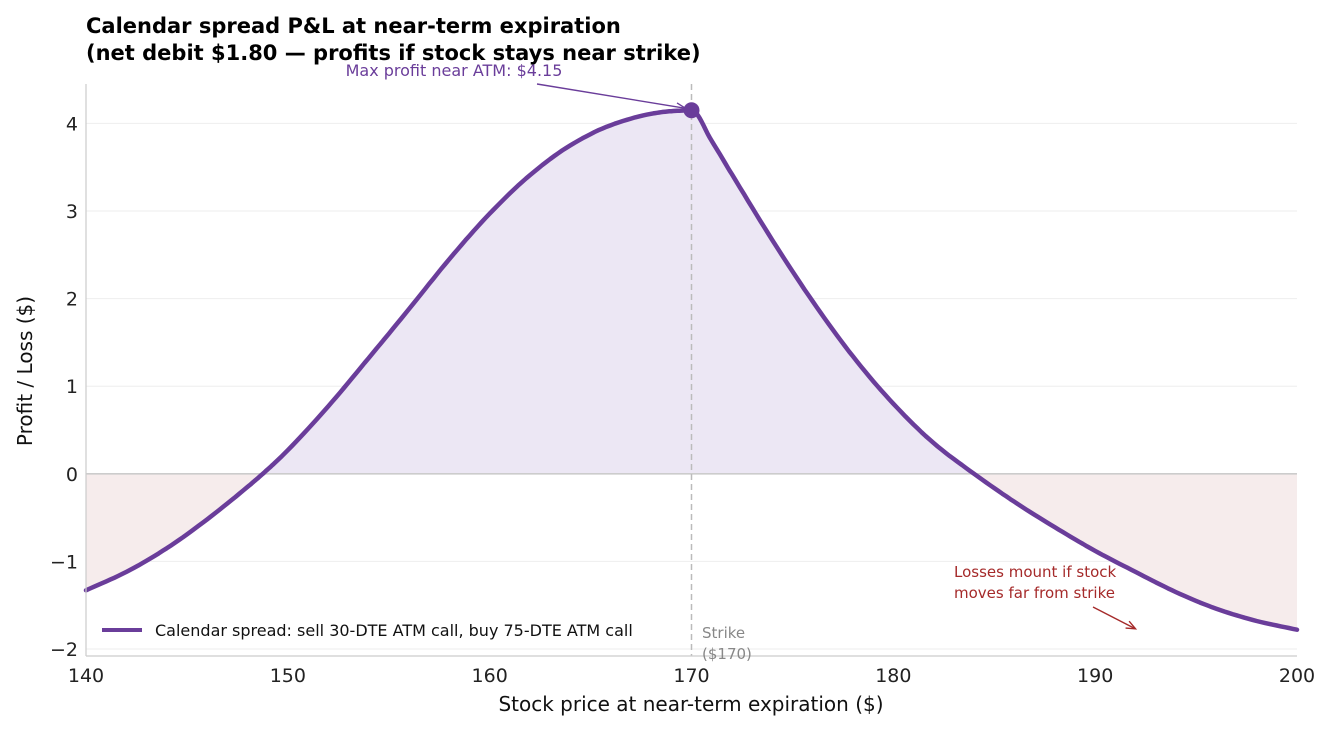 The width and height of the screenshot is (1333, 731). I want to click on x-axis-label: Stock price at near-term expiration ($), so click(690, 704).